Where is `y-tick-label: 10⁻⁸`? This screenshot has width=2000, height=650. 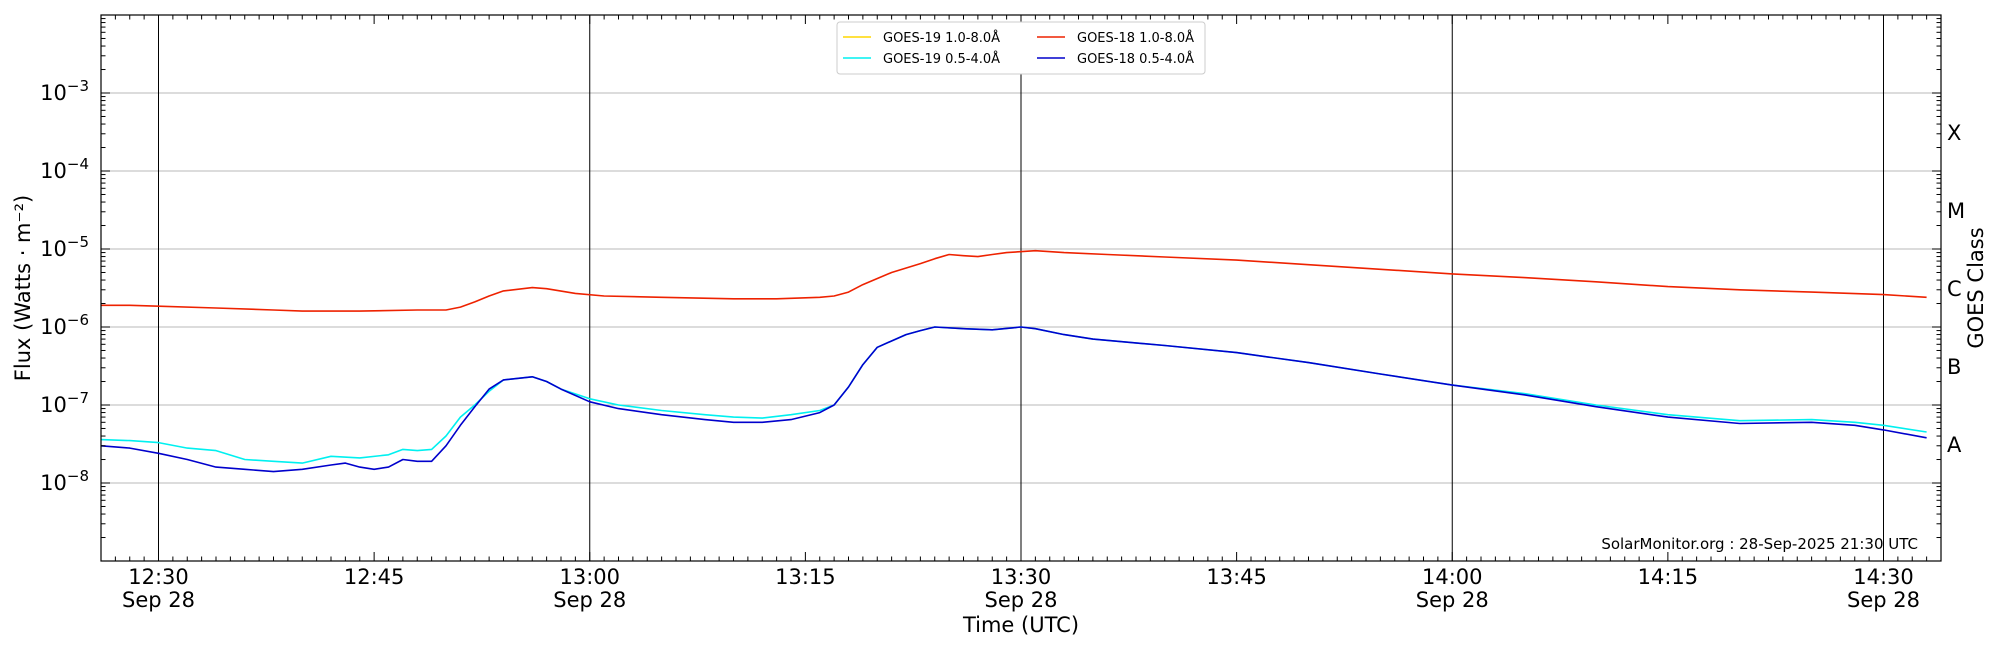 y-tick-label: 10⁻⁸ is located at coordinates (64, 481).